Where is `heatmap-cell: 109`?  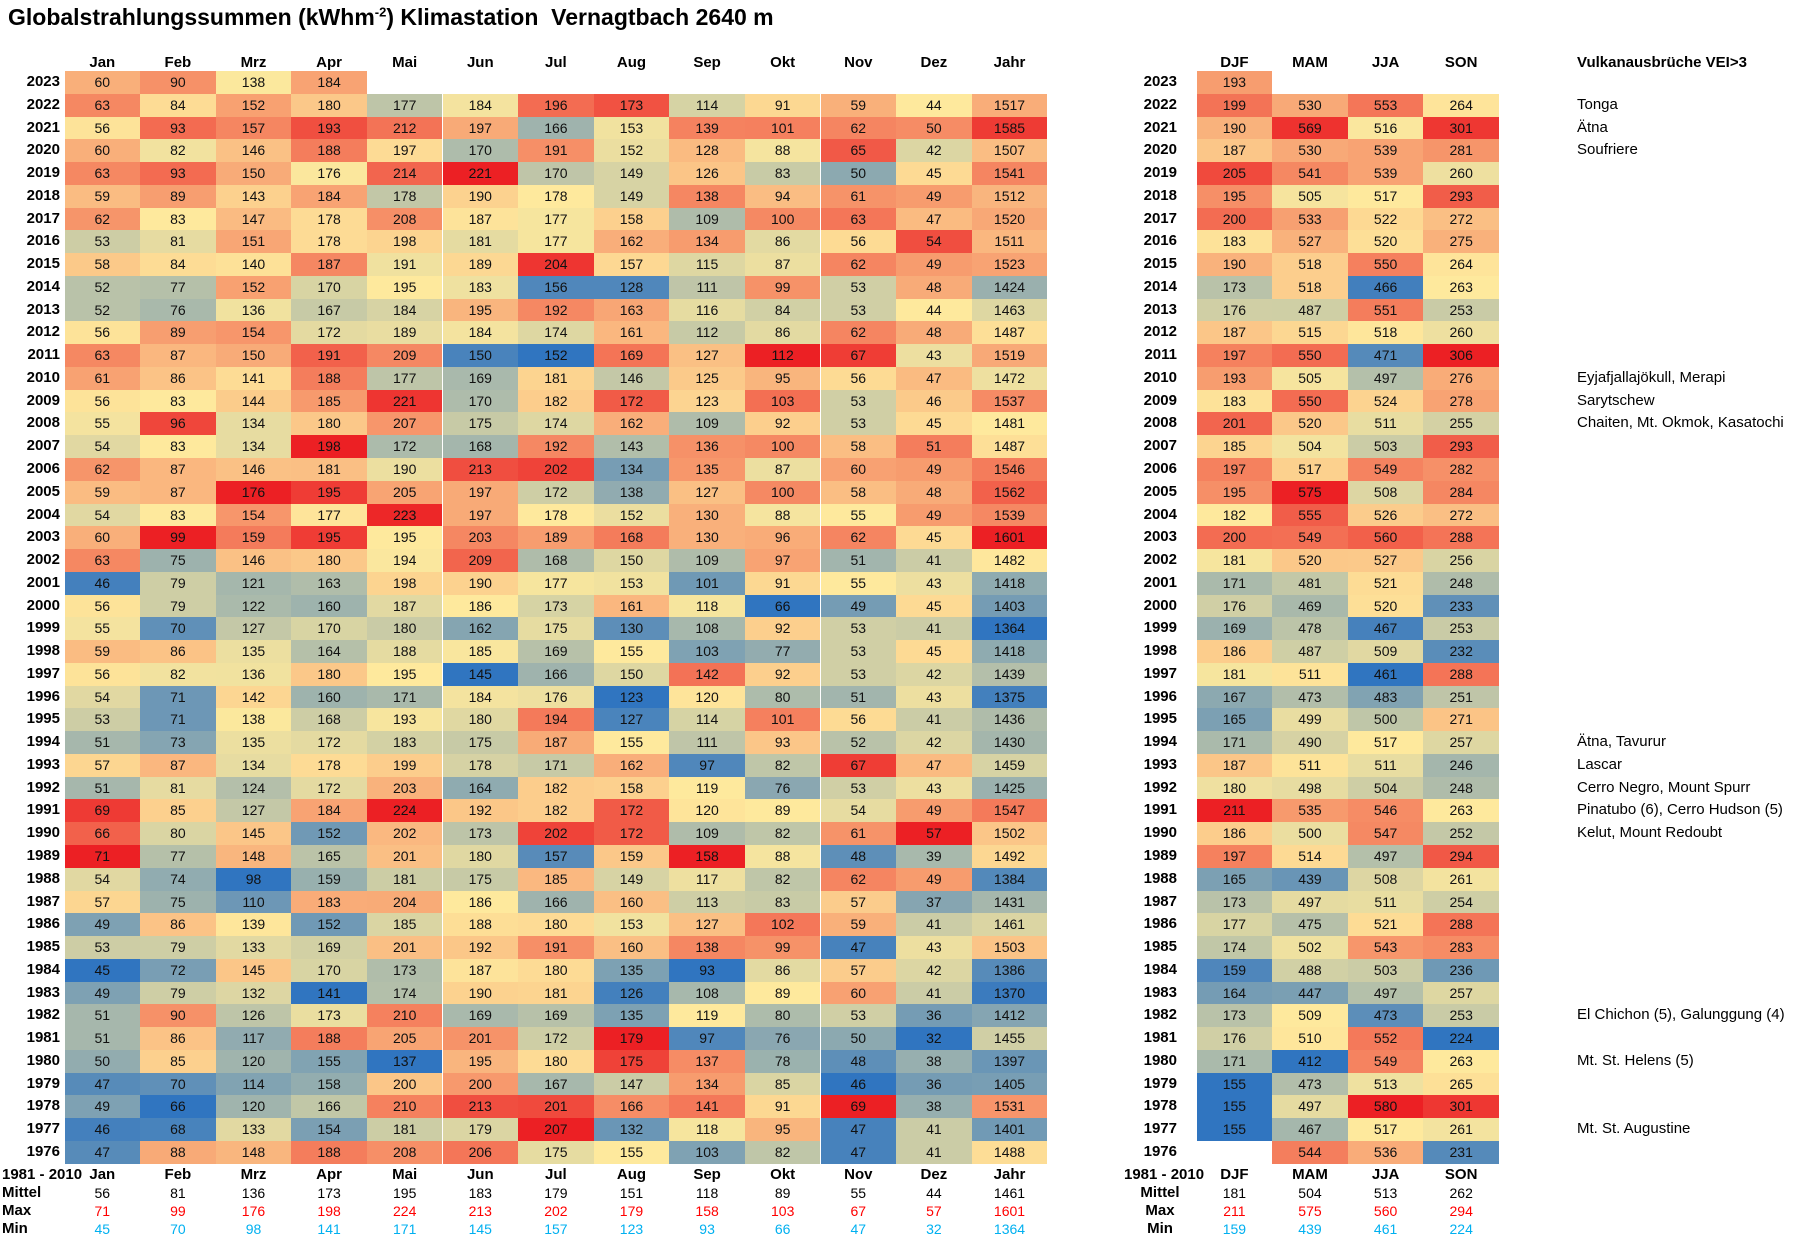
heatmap-cell: 109 is located at coordinates (707, 219).